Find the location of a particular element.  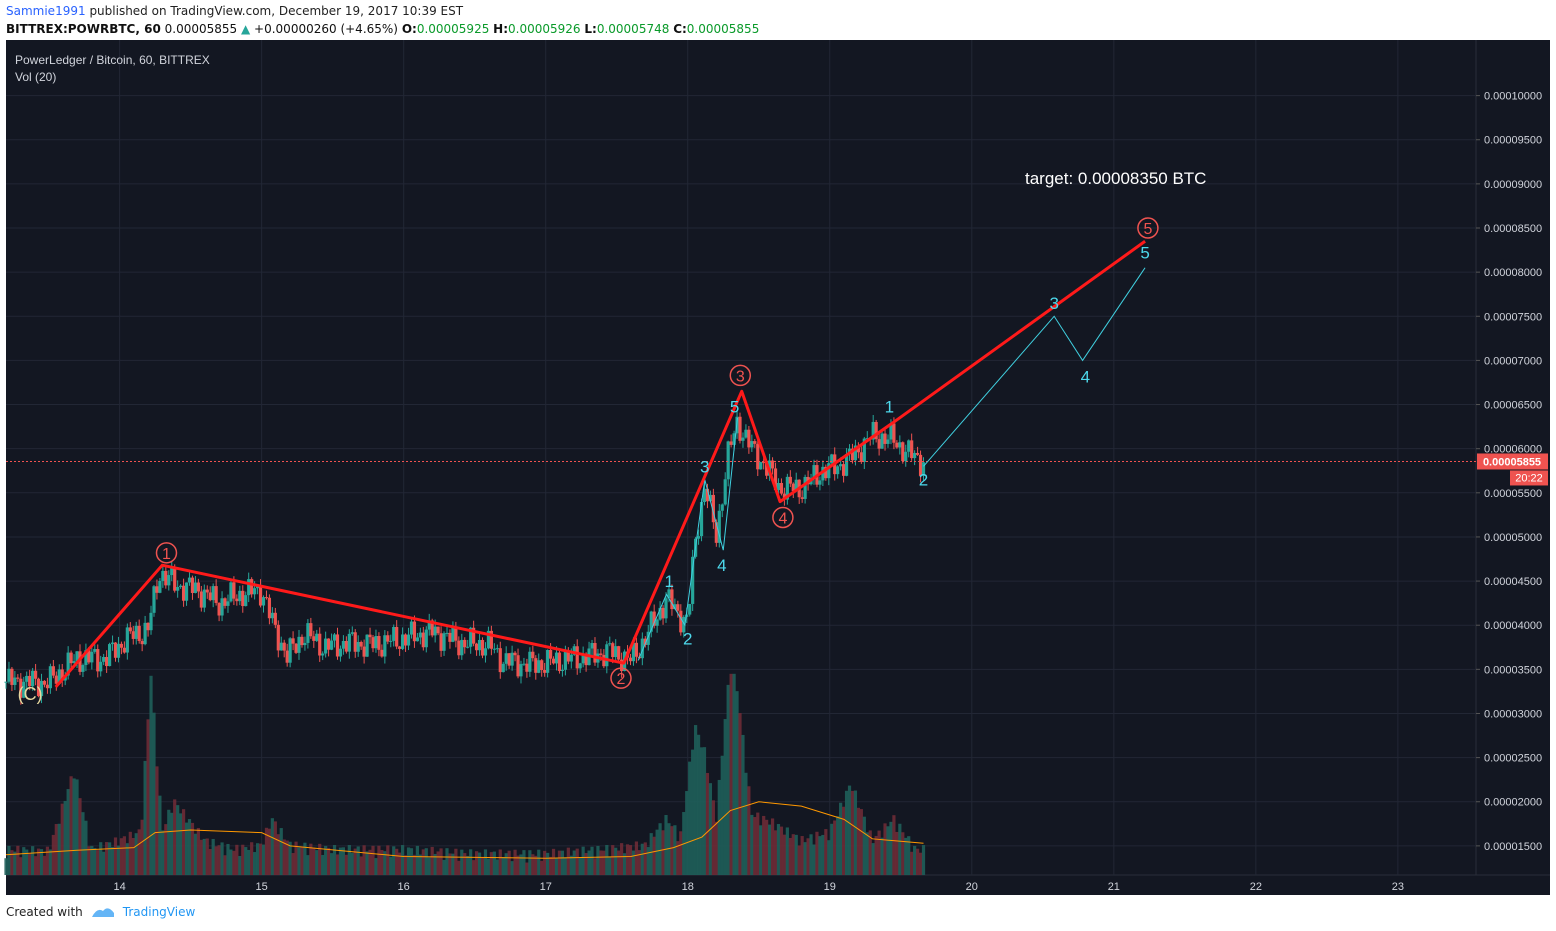

y-tick-label: 0.00005000 is located at coordinates (1513, 538).